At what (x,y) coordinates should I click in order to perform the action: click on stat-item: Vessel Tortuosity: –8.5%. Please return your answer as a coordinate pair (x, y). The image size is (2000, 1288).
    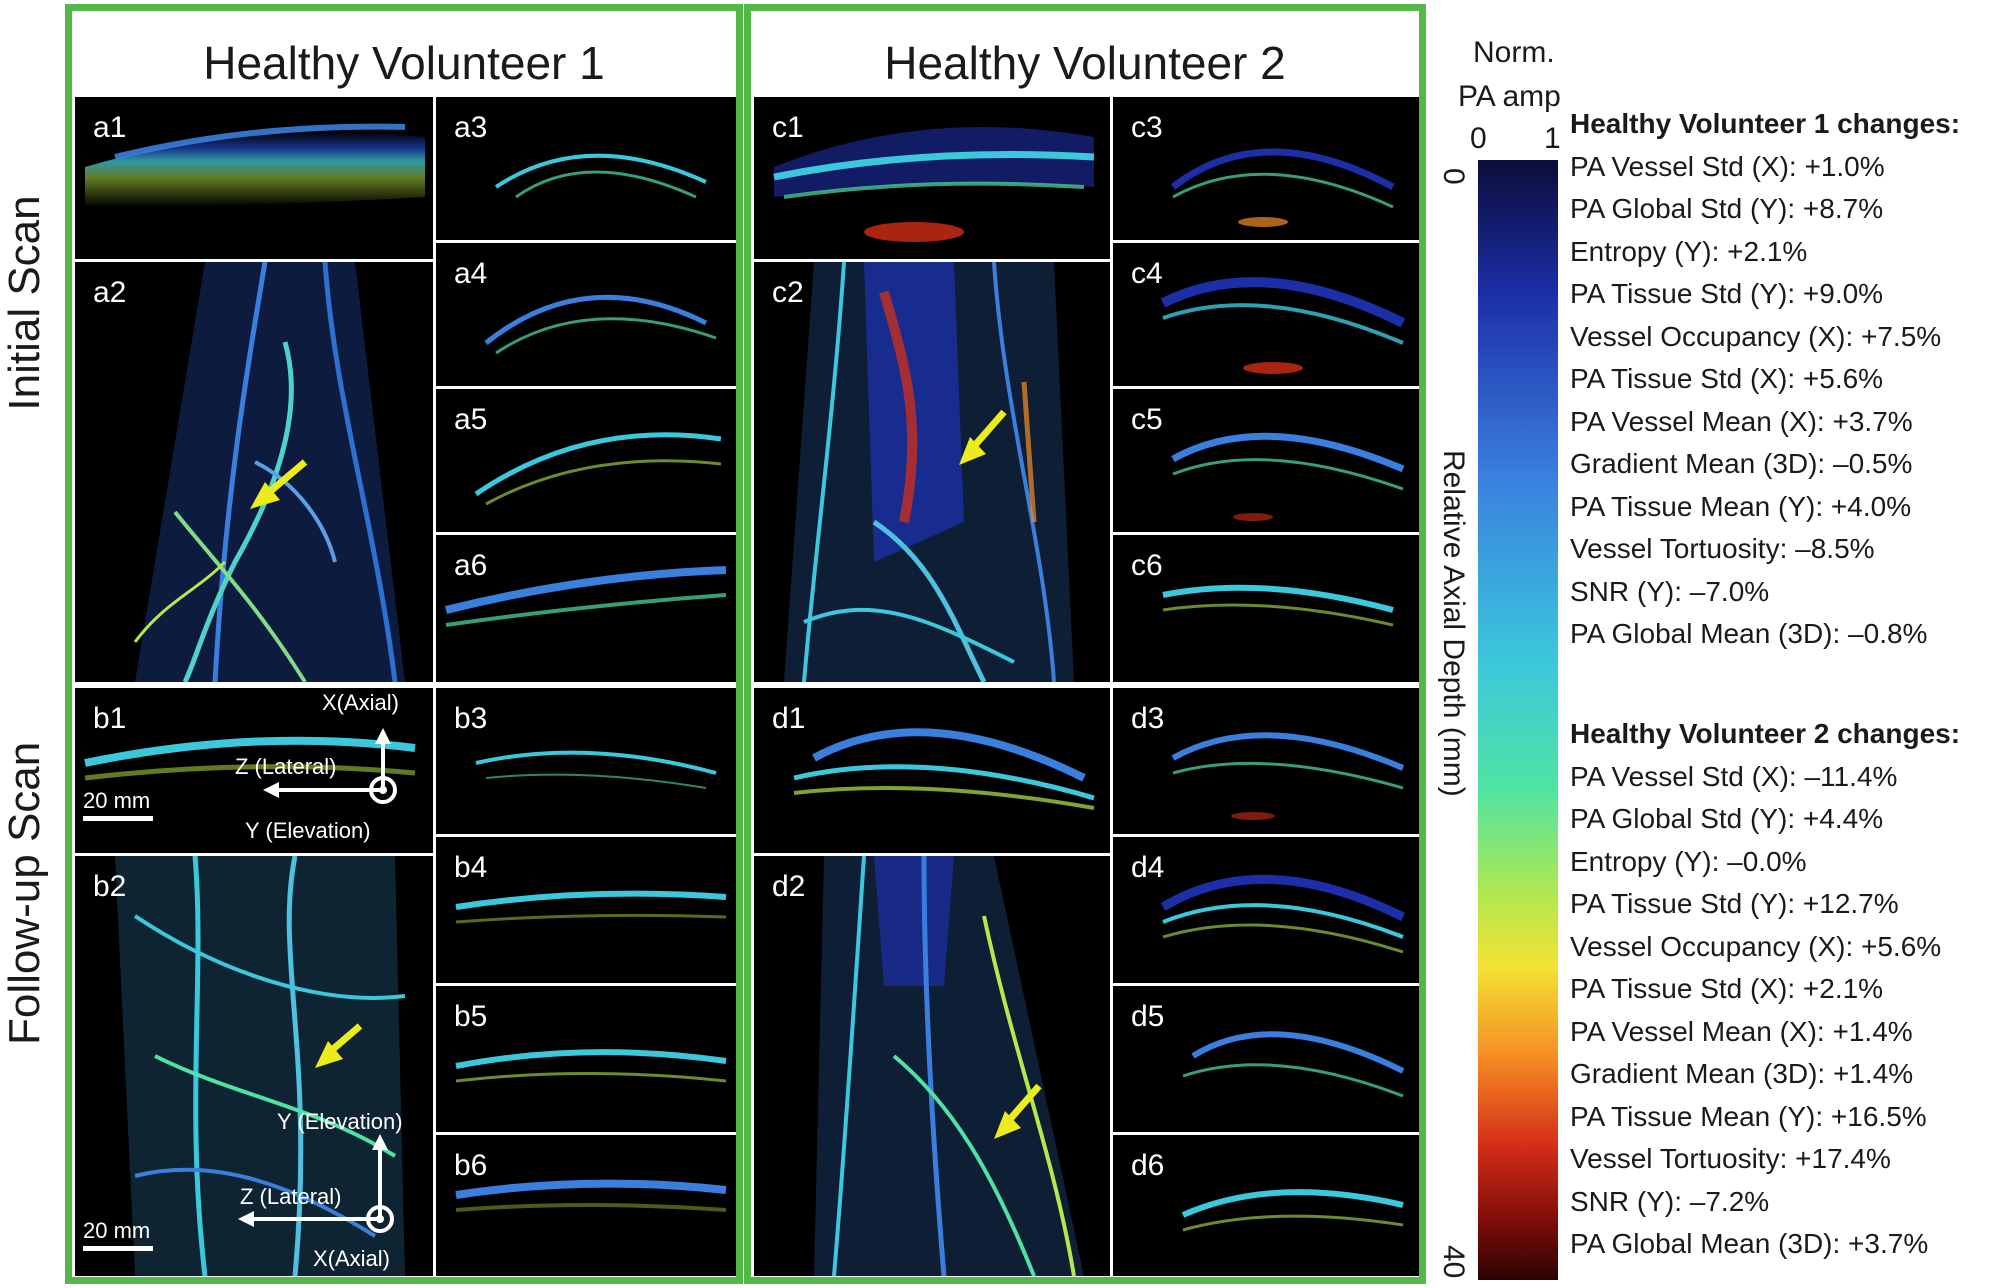
    Looking at the image, I should click on (1722, 548).